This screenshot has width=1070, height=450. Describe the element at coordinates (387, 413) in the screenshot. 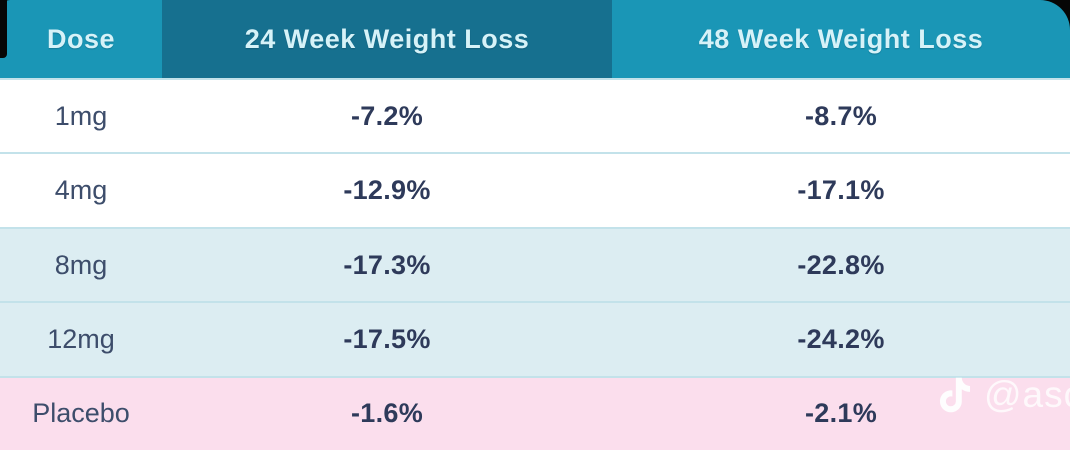

I see `value-24-week: -1.6%` at that location.